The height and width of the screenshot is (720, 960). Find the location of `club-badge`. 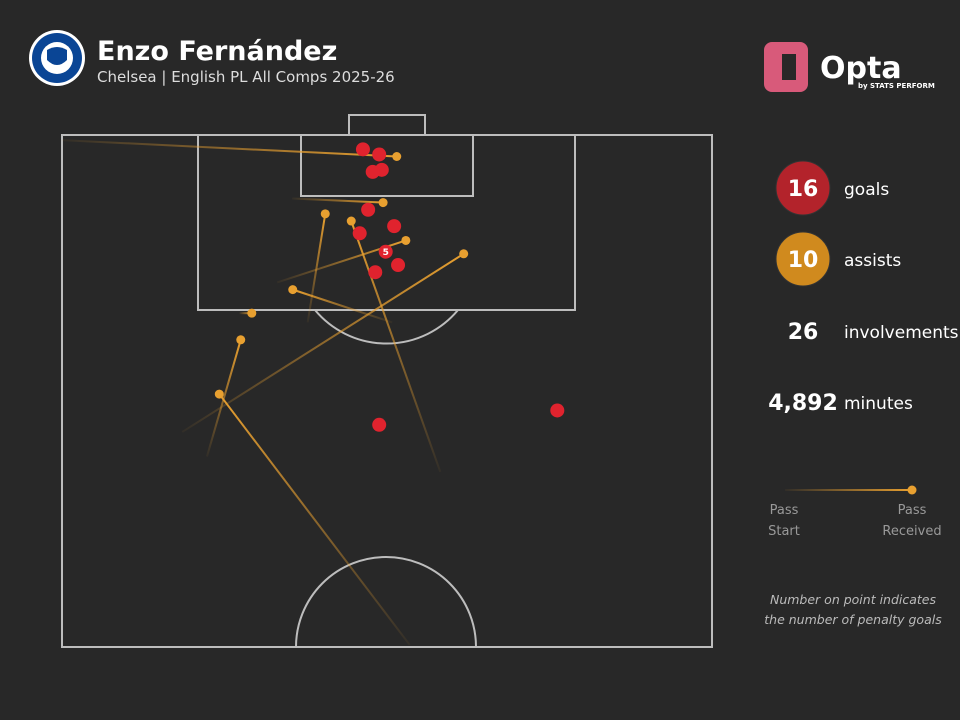

club-badge is located at coordinates (57, 58).